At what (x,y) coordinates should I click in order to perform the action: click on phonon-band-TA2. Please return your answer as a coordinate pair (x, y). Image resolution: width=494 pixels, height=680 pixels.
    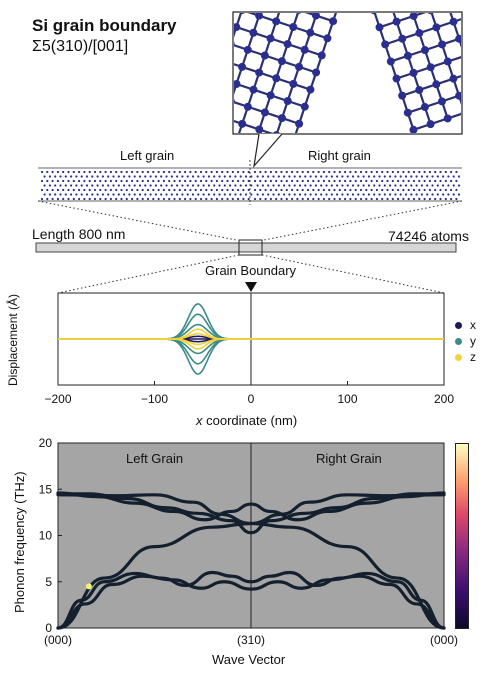
    Looking at the image, I should click on (251, 602).